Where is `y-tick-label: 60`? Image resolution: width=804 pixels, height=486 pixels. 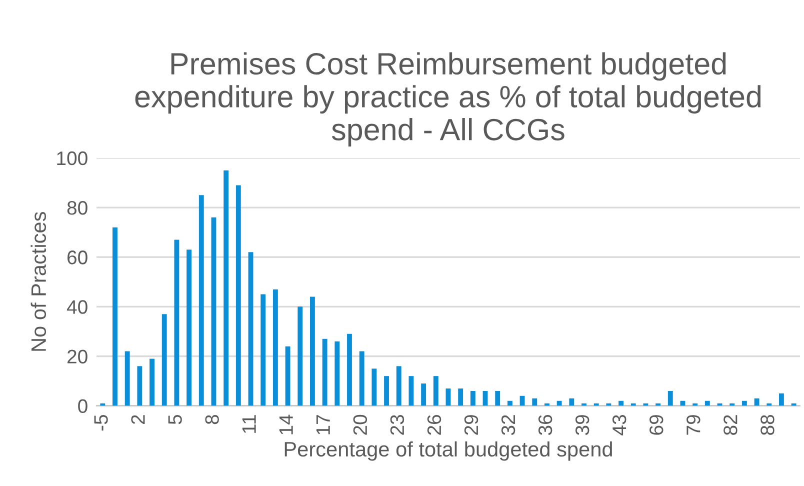 y-tick-label: 60 is located at coordinates (78, 257).